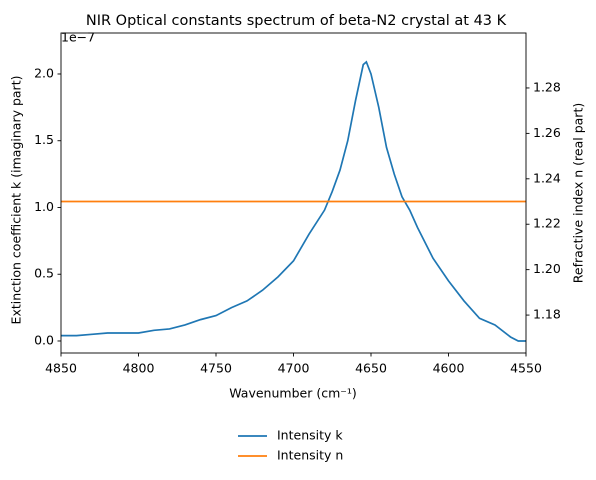 This screenshot has height=480, width=596. What do you see at coordinates (139, 368) in the screenshot?
I see `x-tick-label: 4800` at bounding box center [139, 368].